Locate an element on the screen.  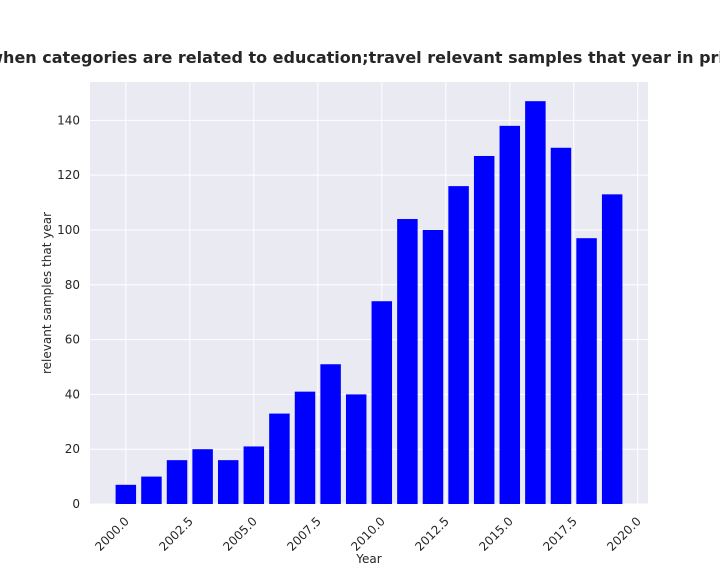
x-tick-label: 2017.5 is located at coordinates (560, 534).